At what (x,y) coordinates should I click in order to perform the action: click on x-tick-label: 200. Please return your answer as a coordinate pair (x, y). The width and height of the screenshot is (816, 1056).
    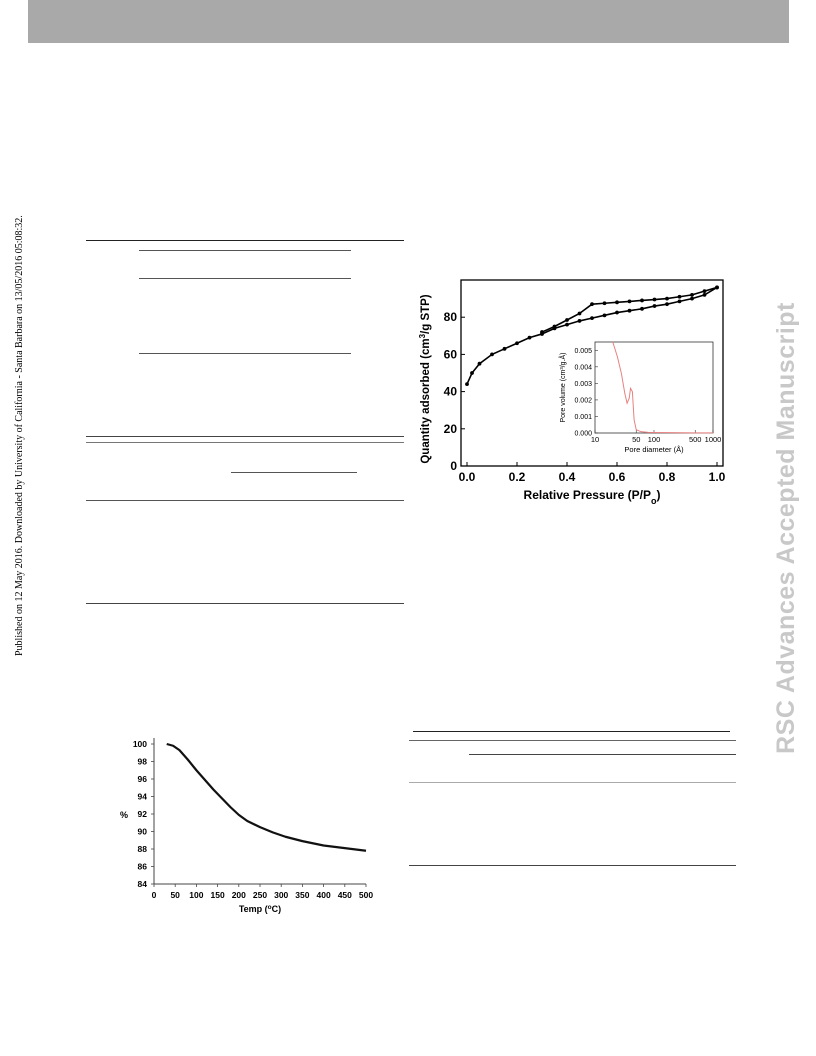
    Looking at the image, I should click on (239, 895).